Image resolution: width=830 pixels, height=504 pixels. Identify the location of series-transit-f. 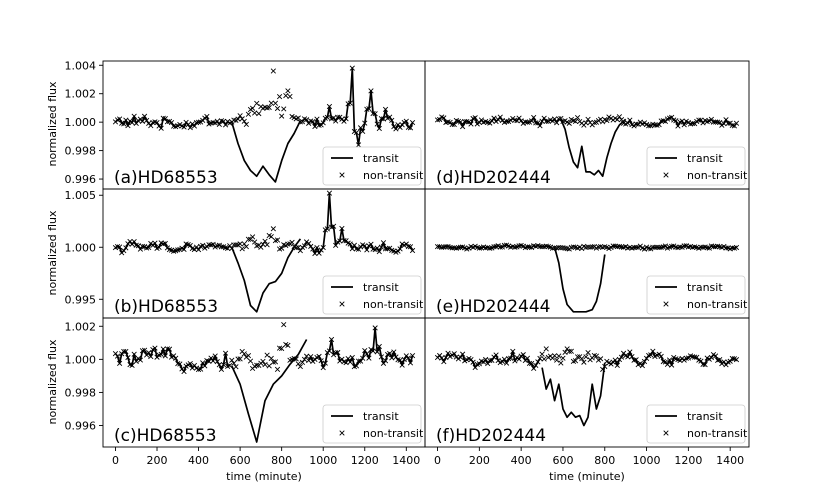
(573, 394).